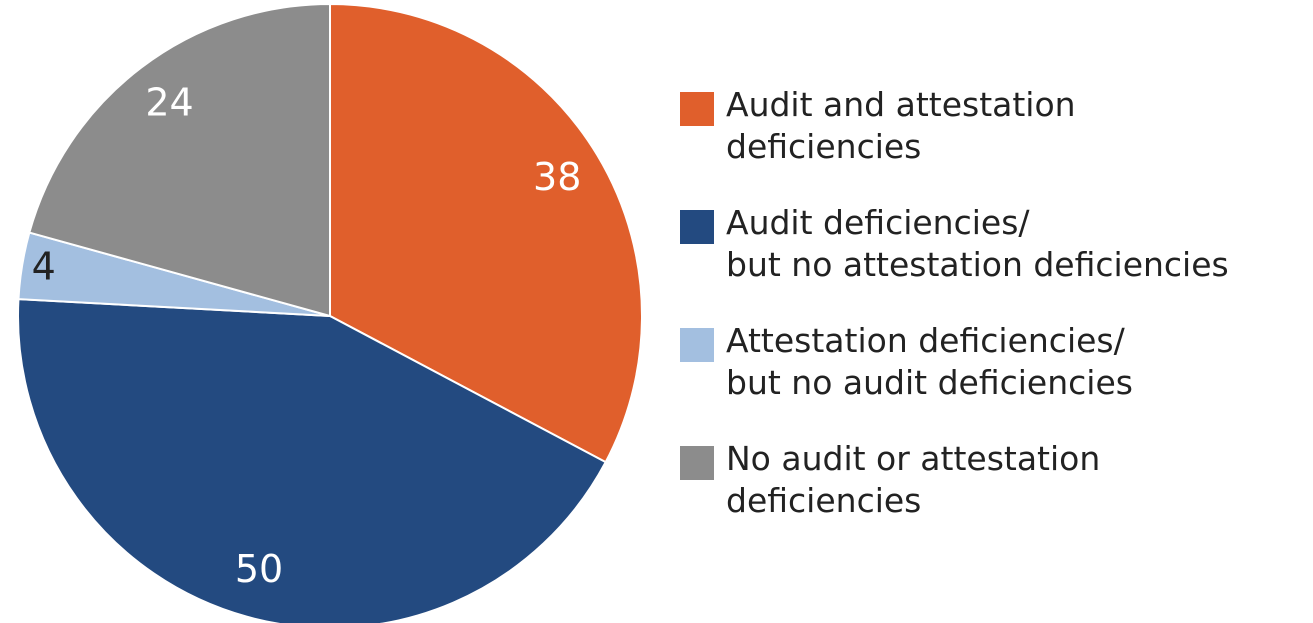  I want to click on data-label: 4, so click(44, 267).